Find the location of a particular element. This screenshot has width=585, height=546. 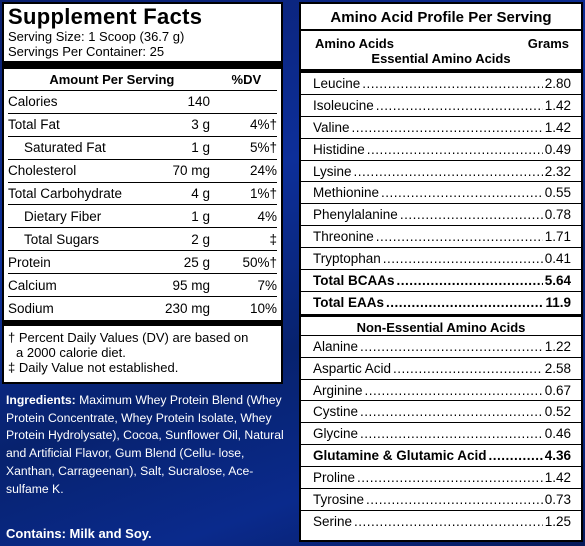

nutrient-label: Dietary Fiber is located at coordinates (63, 216).